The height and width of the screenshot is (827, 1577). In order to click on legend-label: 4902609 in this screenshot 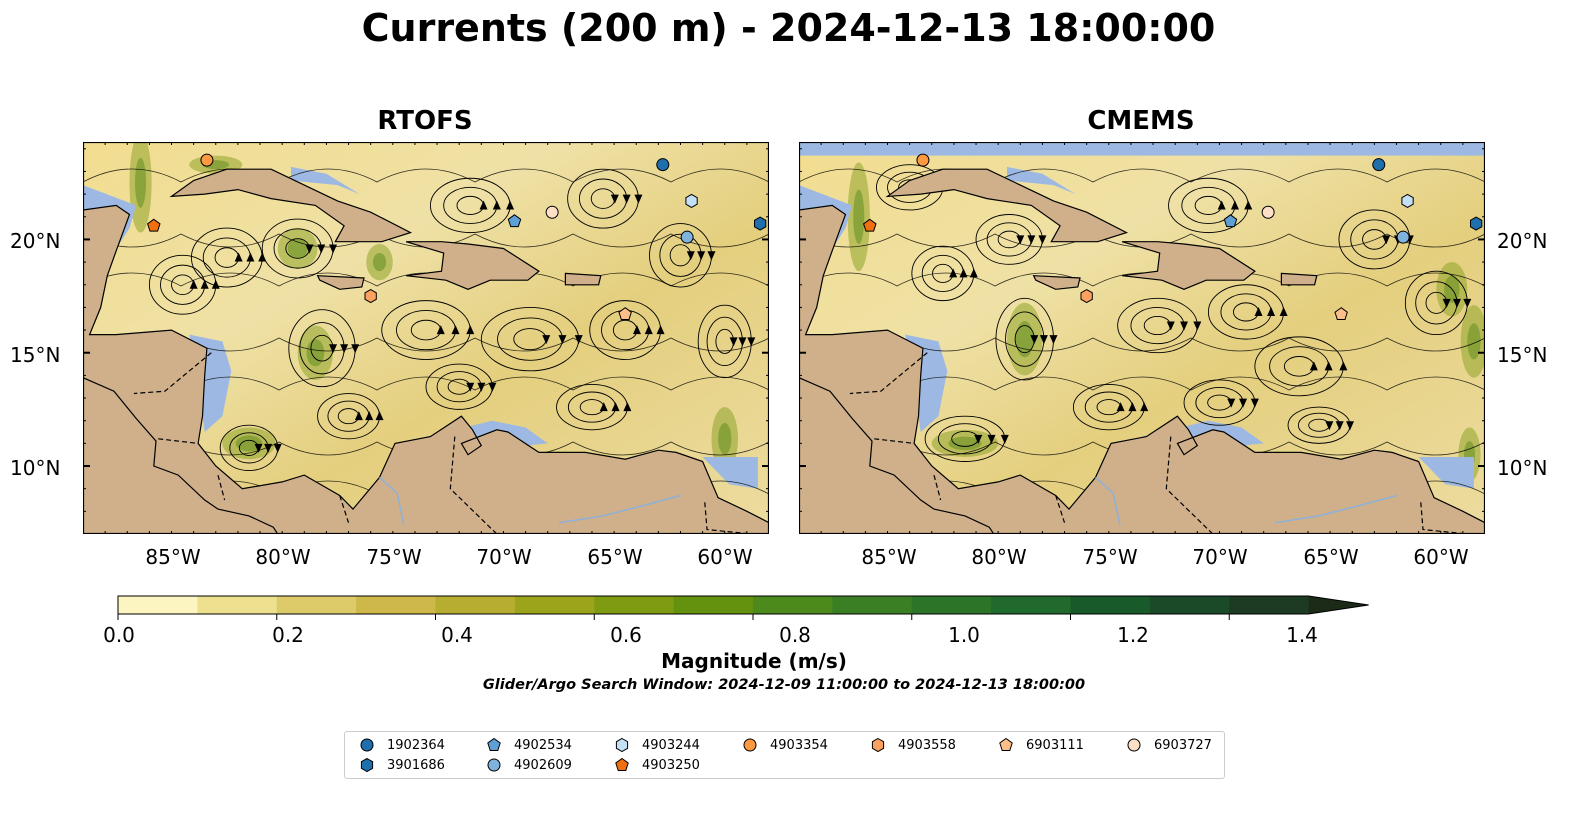, I will do `click(543, 765)`.